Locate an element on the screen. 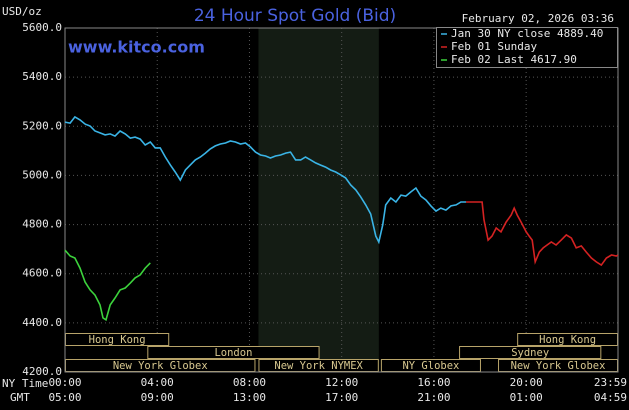 The height and width of the screenshot is (410, 629). legend-label: Jan 30 NY close 4889.40 is located at coordinates (527, 33).